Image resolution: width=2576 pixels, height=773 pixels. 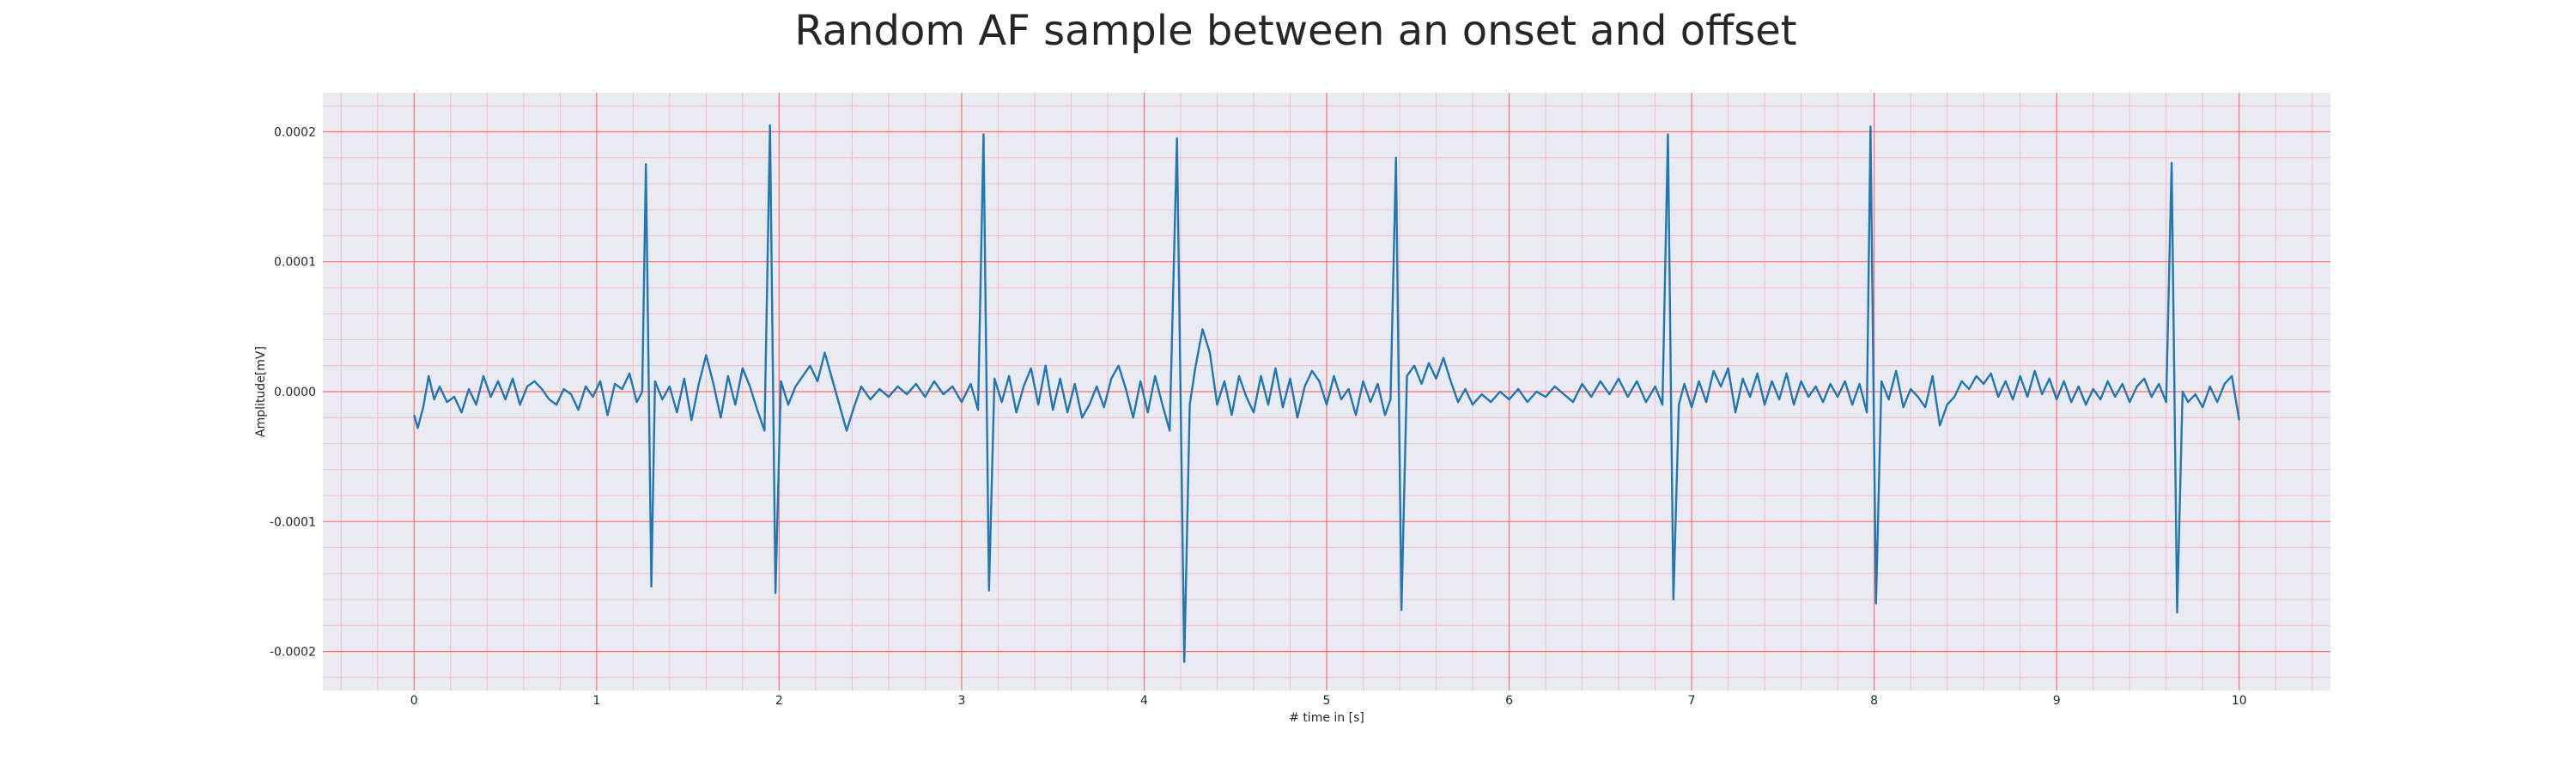 I want to click on x-tick-label: 5, so click(x=1327, y=701).